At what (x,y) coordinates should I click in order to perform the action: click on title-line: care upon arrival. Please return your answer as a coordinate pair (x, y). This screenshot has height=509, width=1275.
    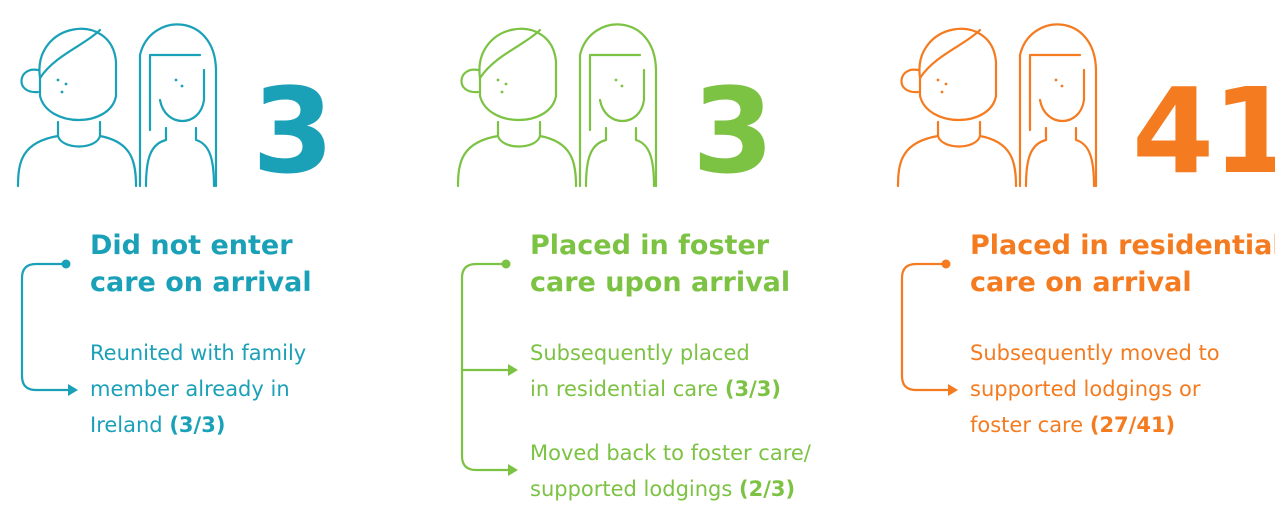
    Looking at the image, I should click on (660, 282).